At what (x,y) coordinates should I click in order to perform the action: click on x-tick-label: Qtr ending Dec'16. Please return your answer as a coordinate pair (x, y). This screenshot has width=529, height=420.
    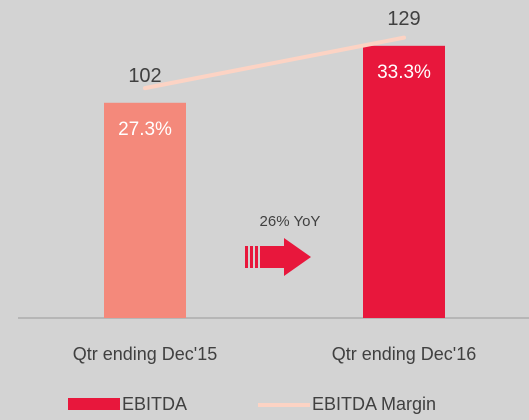
    Looking at the image, I should click on (404, 354).